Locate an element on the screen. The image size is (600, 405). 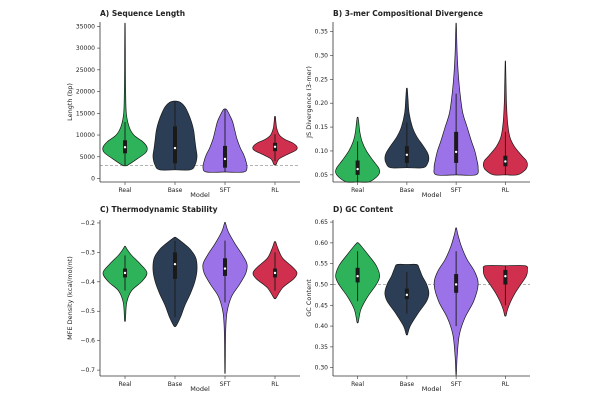
y-tick-label: 0.25 is located at coordinates (322, 79).